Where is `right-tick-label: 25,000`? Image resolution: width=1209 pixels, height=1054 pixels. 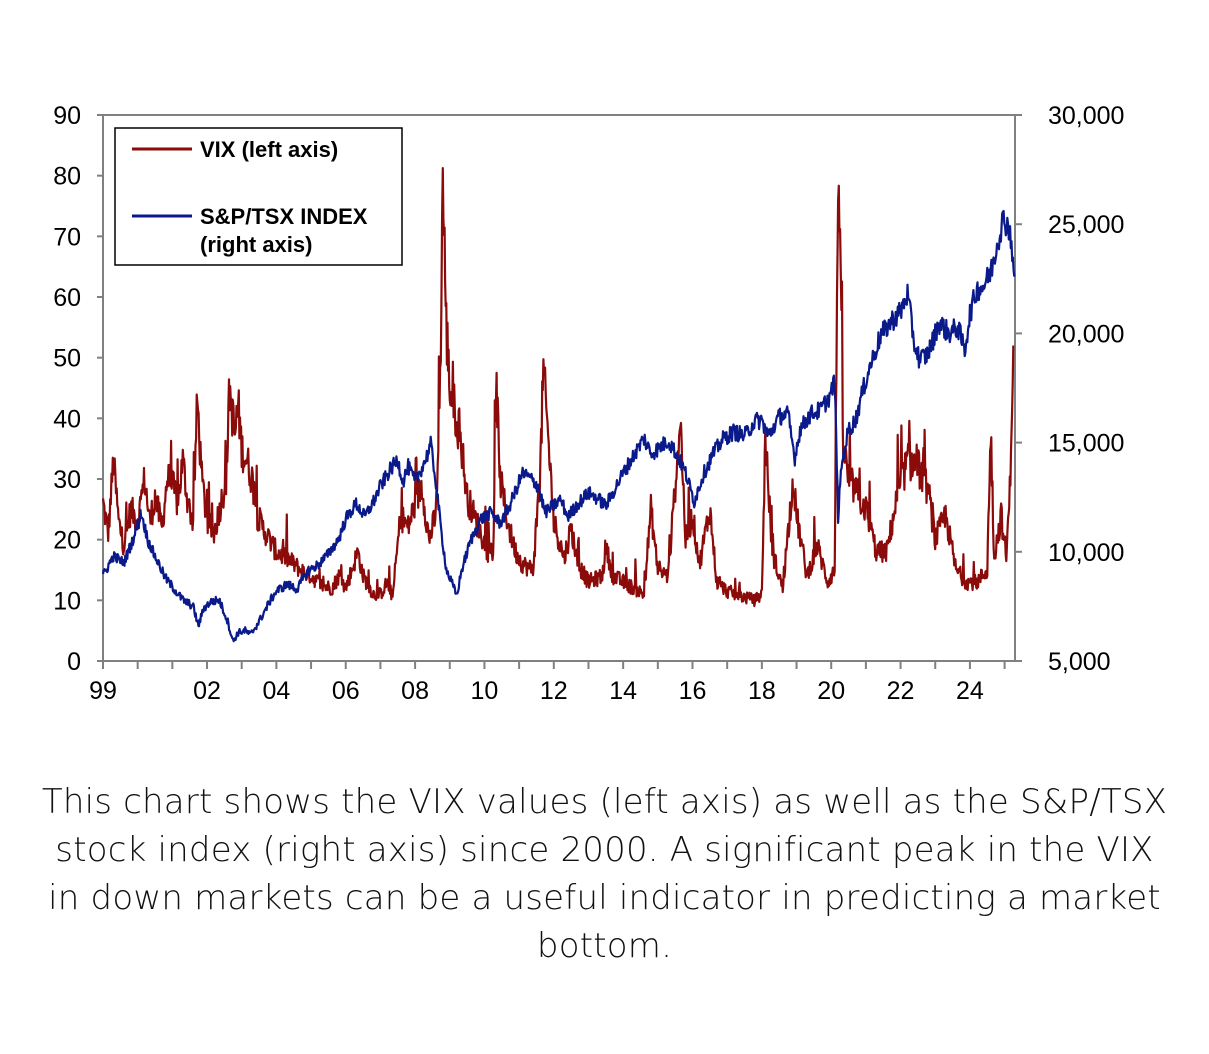
right-tick-label: 25,000 is located at coordinates (1086, 225).